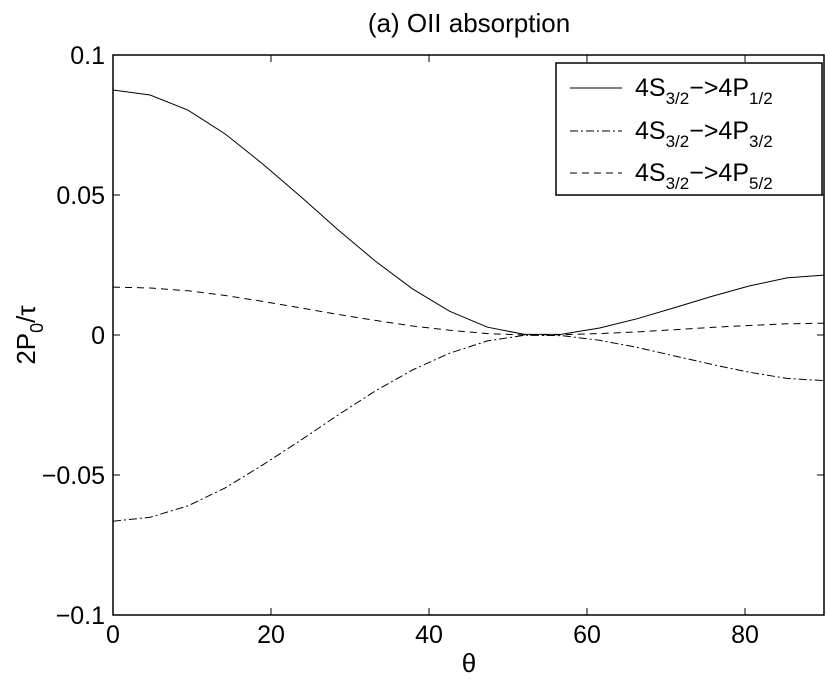 The width and height of the screenshot is (830, 683). Describe the element at coordinates (469, 23) in the screenshot. I see `chart-title: (a) OII absorption` at that location.